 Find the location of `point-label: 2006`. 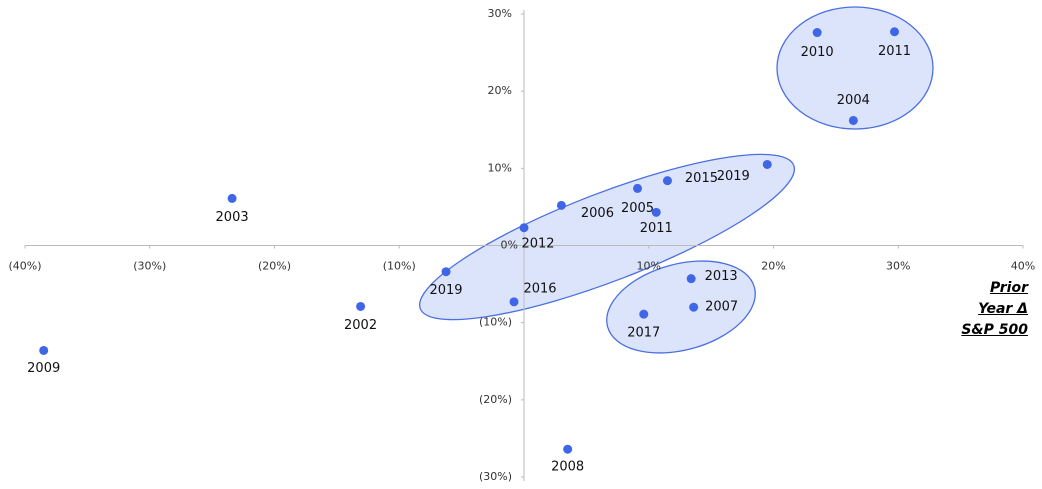

point-label: 2006 is located at coordinates (597, 213).